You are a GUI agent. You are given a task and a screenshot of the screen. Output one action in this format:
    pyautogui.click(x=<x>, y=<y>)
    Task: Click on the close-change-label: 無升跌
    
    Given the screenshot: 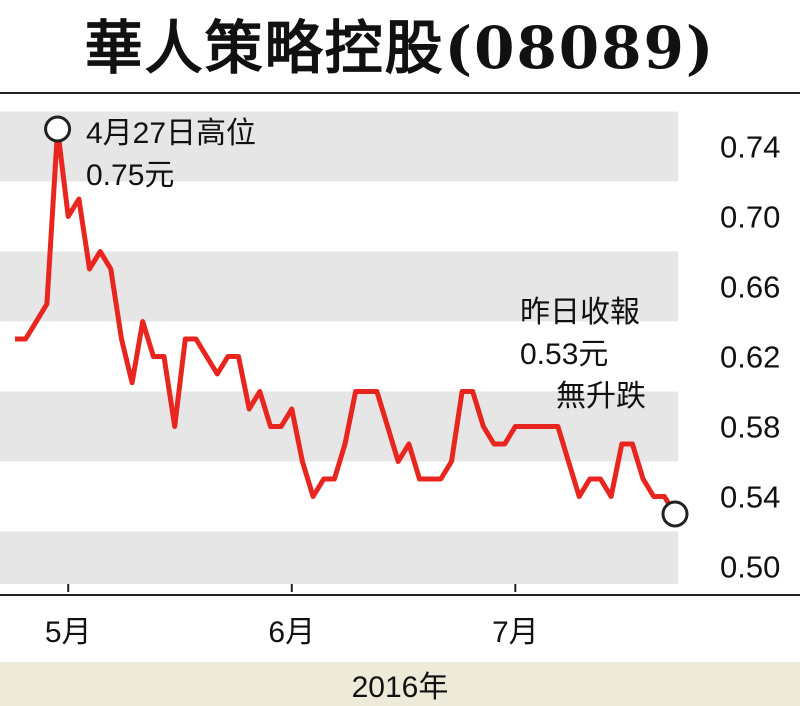 What is the action you would take?
    pyautogui.click(x=601, y=396)
    